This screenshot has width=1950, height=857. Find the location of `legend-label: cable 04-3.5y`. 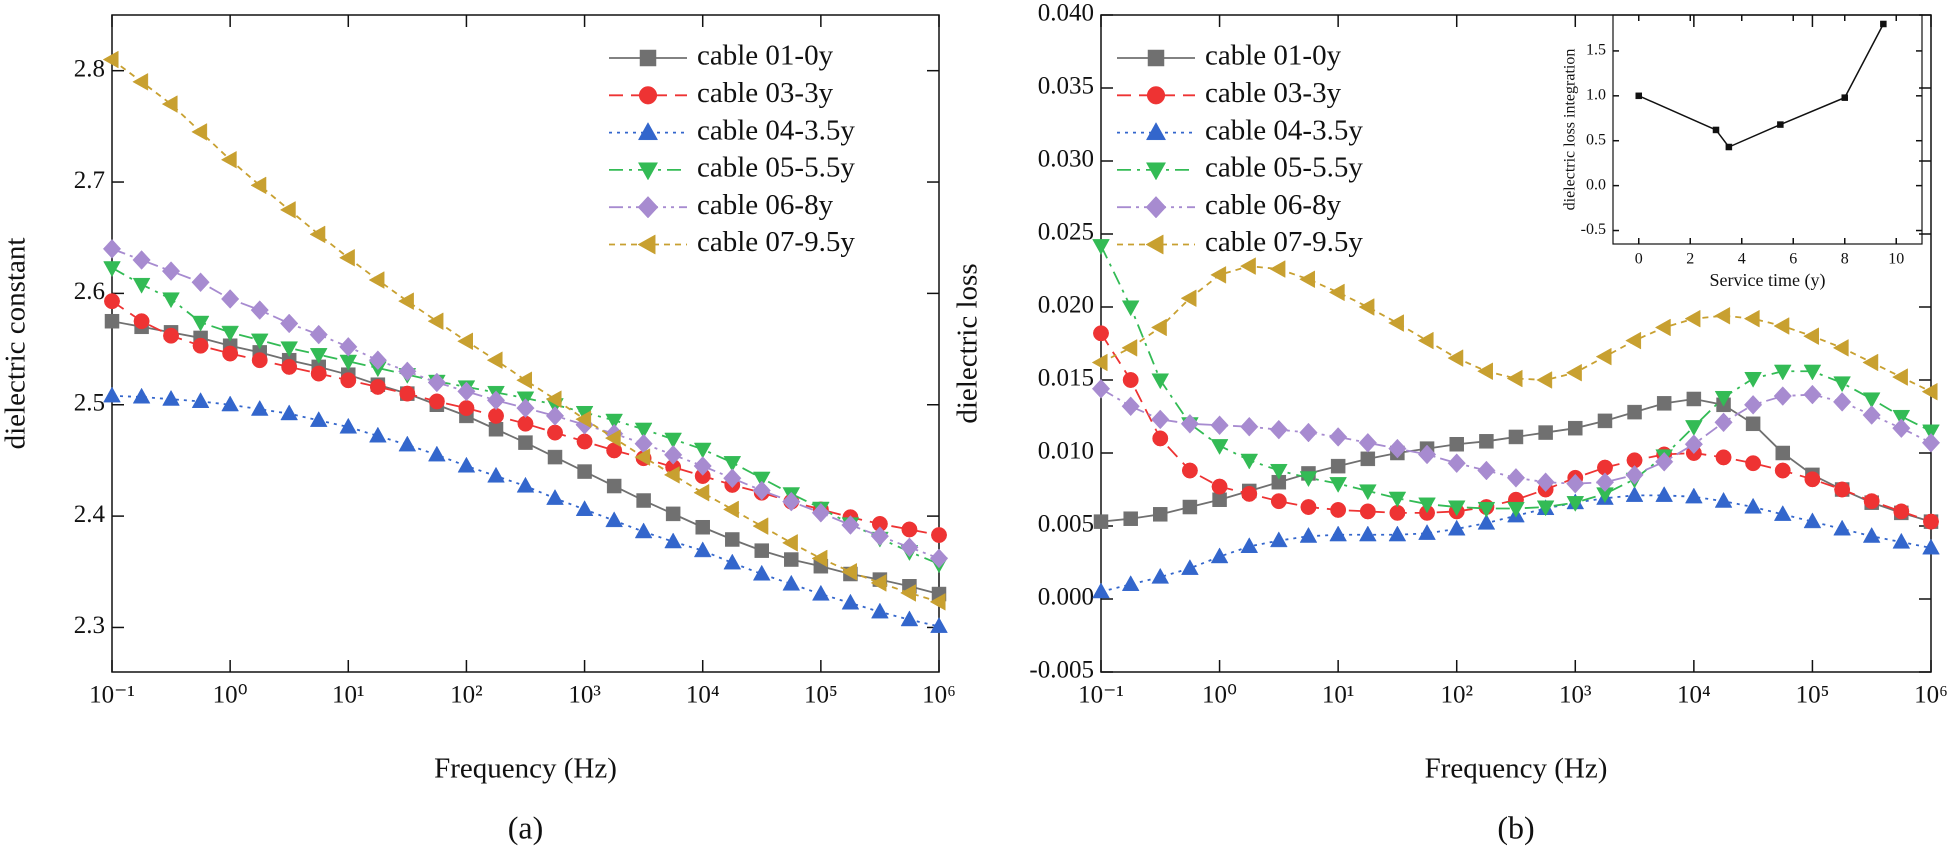

legend-label: cable 04-3.5y is located at coordinates (1284, 130).